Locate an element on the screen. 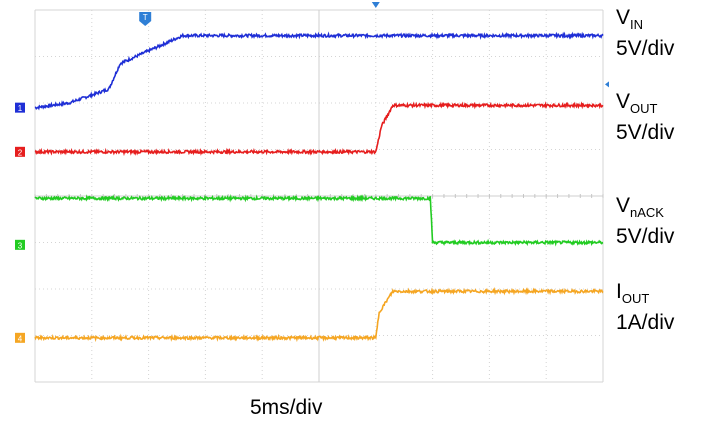  label-vout-name: VOUT is located at coordinates (637, 103).